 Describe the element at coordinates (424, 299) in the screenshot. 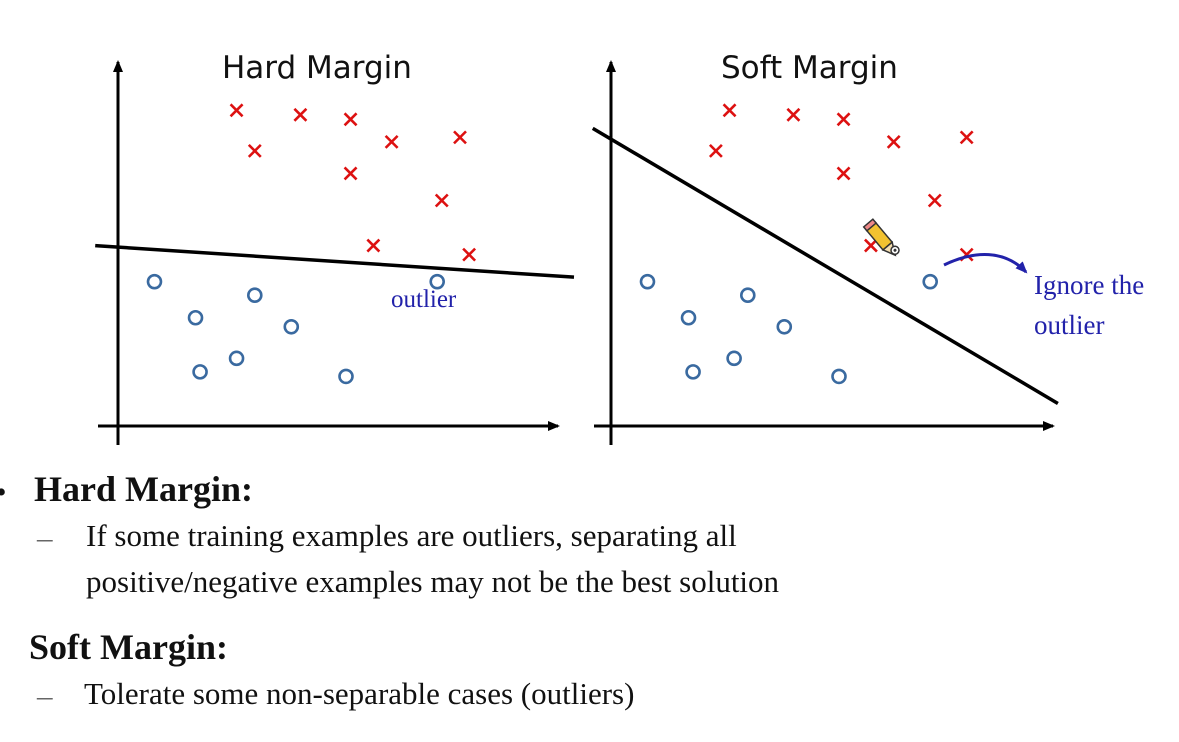

I see `outlier-label: outlier` at that location.